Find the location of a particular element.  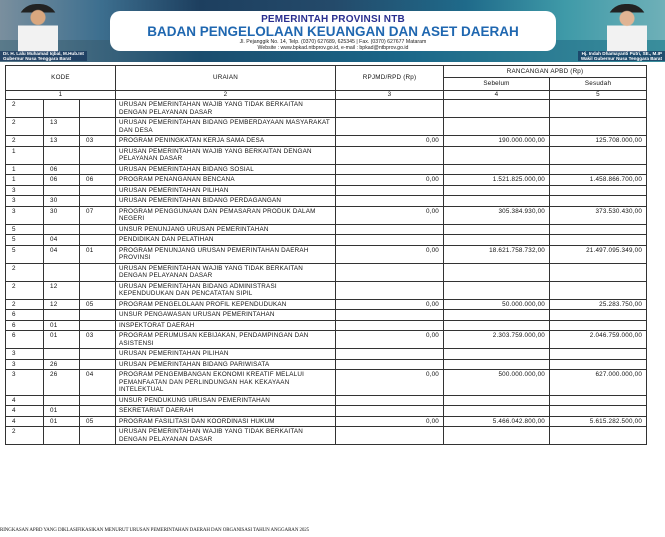

column-number: 3 is located at coordinates (390, 95).